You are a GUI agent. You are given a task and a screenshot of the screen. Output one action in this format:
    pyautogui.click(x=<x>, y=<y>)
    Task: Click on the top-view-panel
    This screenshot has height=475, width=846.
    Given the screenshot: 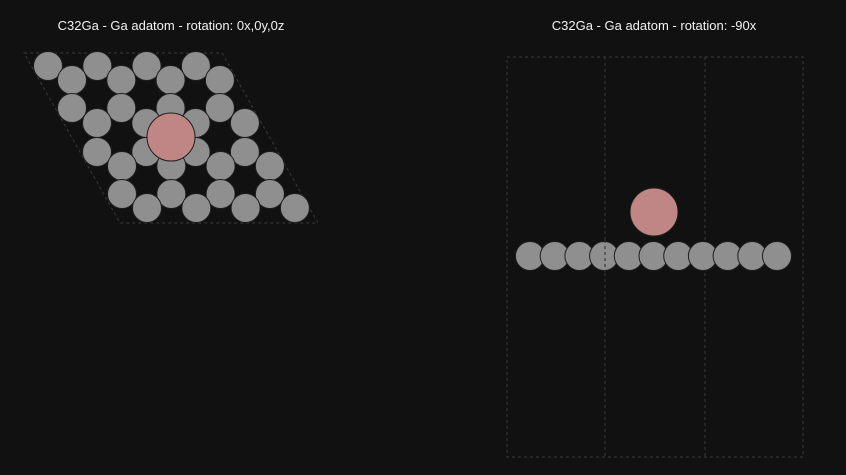 What is the action you would take?
    pyautogui.click(x=171, y=137)
    